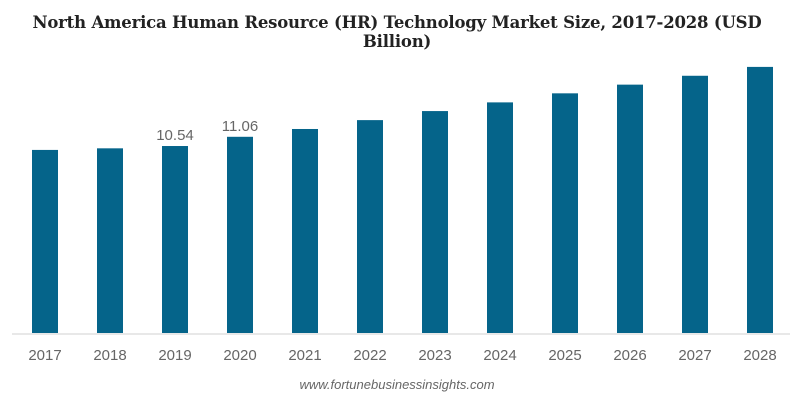 This screenshot has height=400, width=794. What do you see at coordinates (500, 217) in the screenshot?
I see `bar-2024` at bounding box center [500, 217].